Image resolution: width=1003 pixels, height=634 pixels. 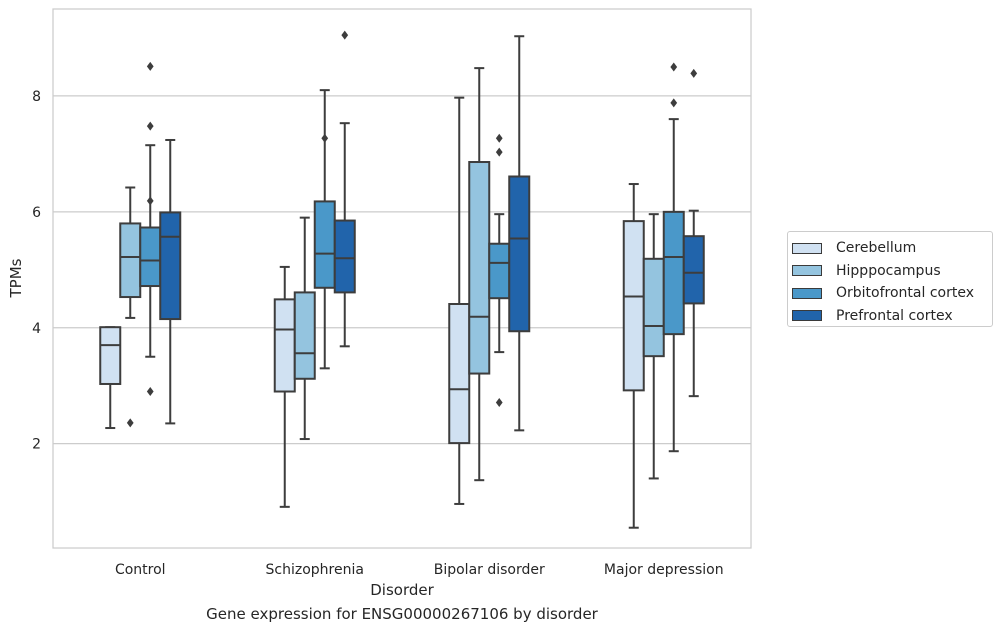 I want to click on x-tick-label: Major depression, so click(x=664, y=570).